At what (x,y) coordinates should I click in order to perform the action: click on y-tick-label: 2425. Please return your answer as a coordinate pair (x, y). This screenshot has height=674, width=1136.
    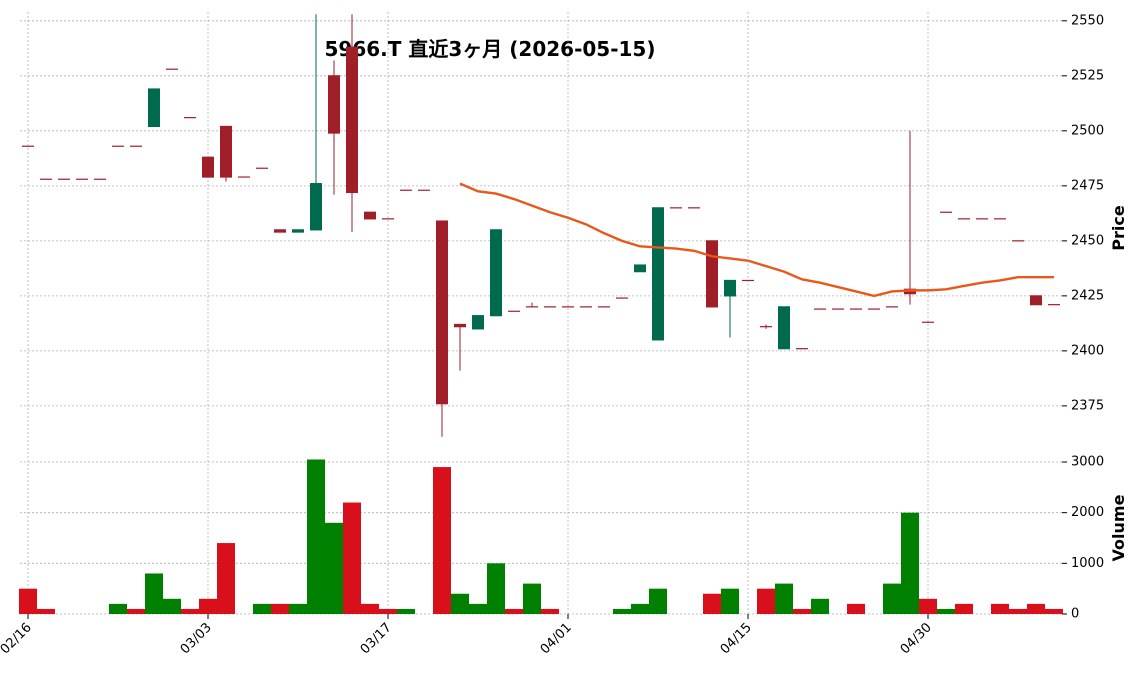
    Looking at the image, I should click on (1087, 295).